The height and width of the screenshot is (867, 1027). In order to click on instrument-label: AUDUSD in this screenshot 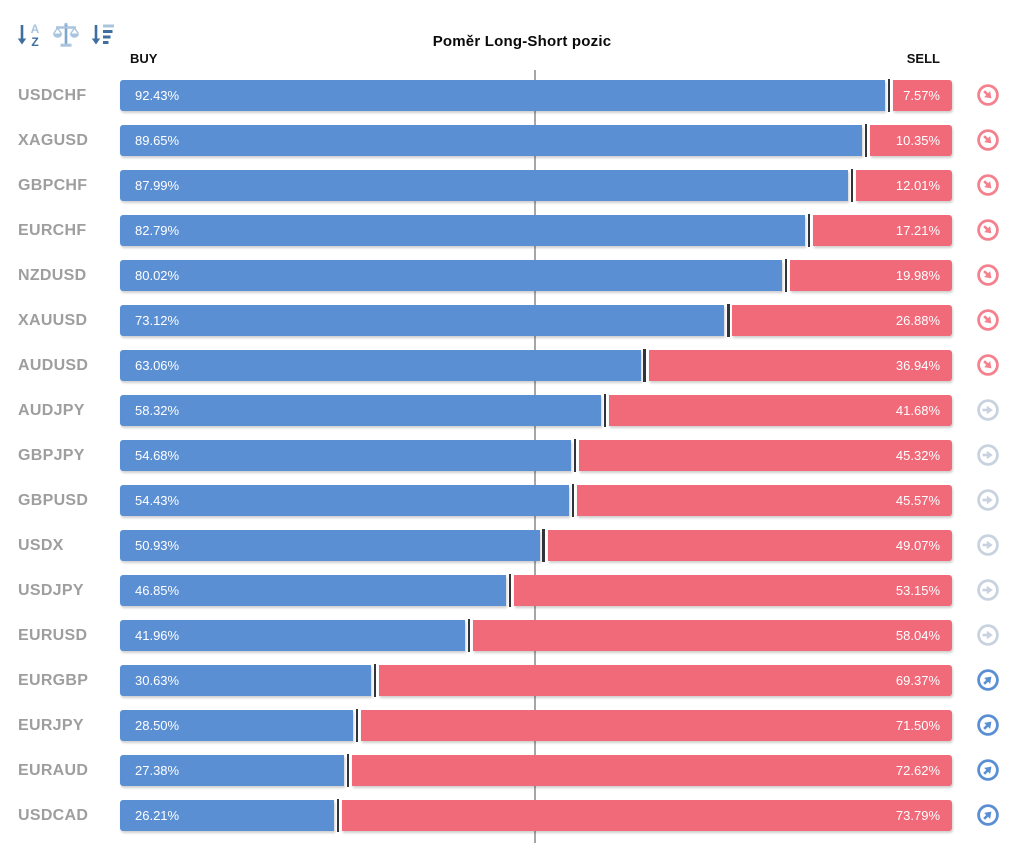, I will do `click(53, 365)`.